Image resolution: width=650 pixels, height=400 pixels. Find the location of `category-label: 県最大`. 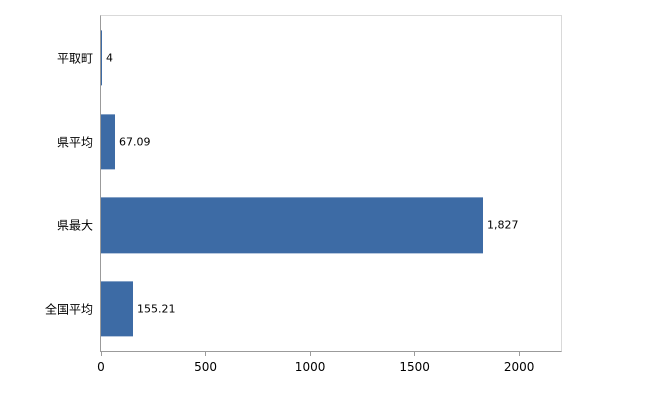

category-label: 県最大 is located at coordinates (74, 225).